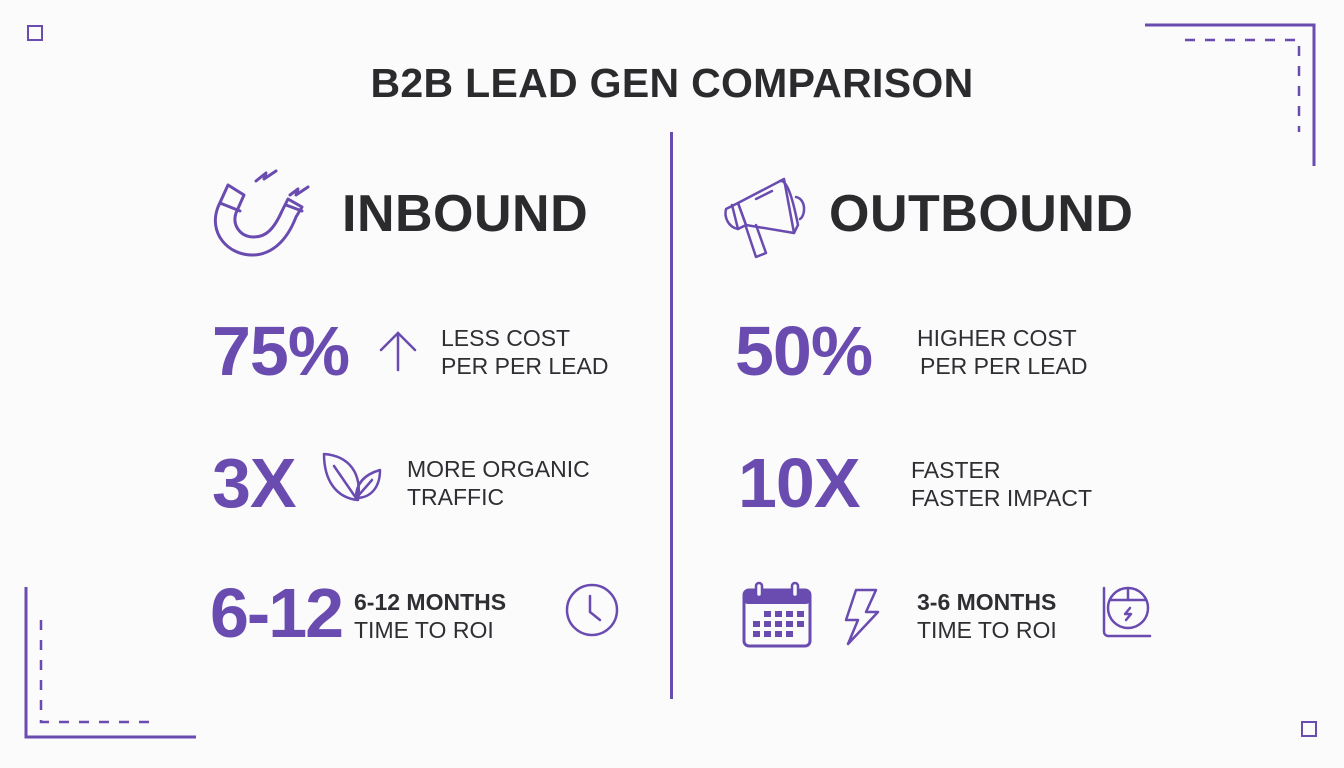 This screenshot has height=768, width=1344. I want to click on stat-value: 6-12, so click(277, 613).